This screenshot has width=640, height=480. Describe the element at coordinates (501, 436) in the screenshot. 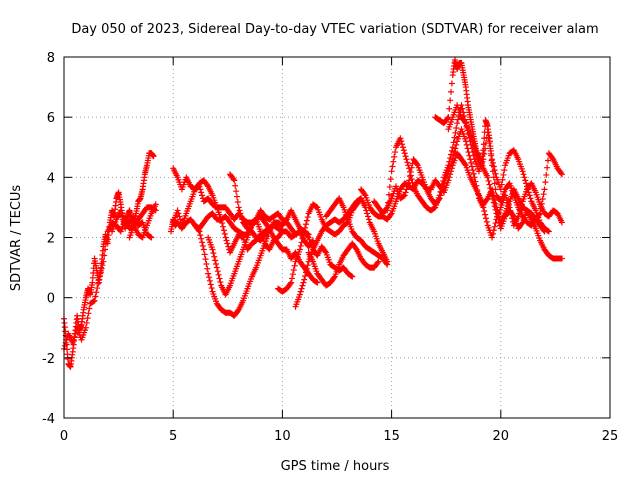

I see `x-tick-label: 20` at that location.